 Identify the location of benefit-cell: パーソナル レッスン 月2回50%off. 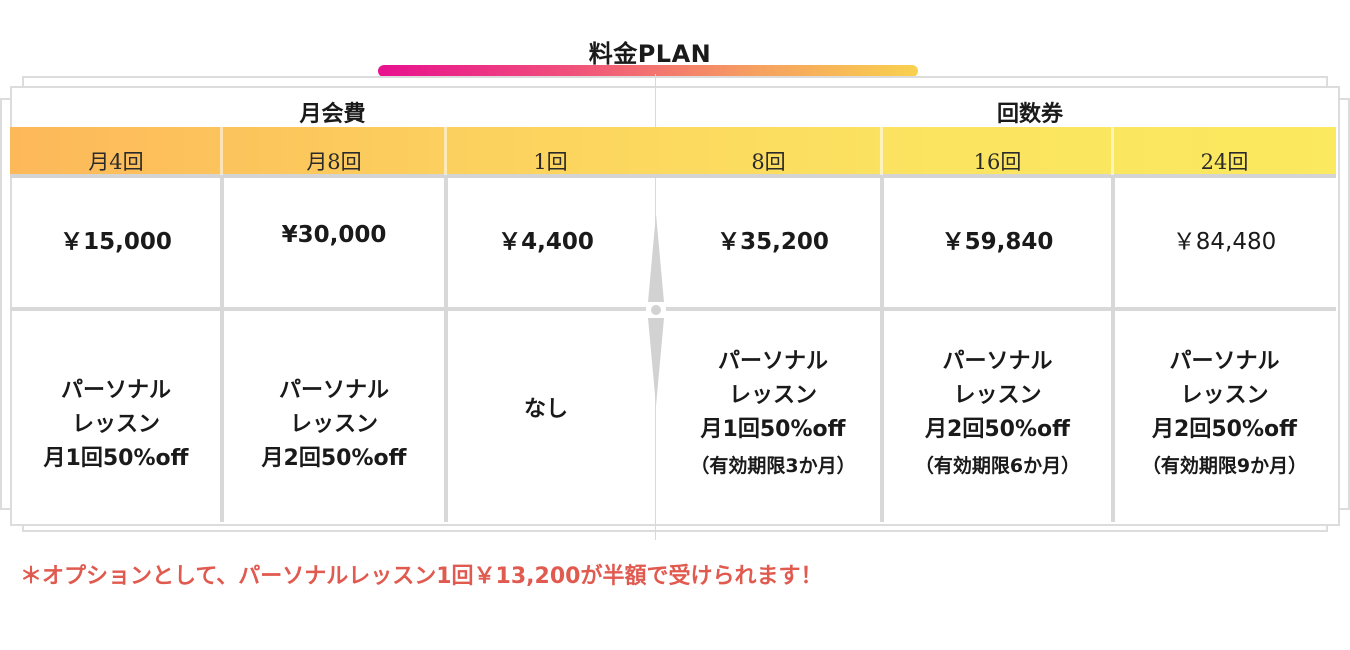
(334, 425).